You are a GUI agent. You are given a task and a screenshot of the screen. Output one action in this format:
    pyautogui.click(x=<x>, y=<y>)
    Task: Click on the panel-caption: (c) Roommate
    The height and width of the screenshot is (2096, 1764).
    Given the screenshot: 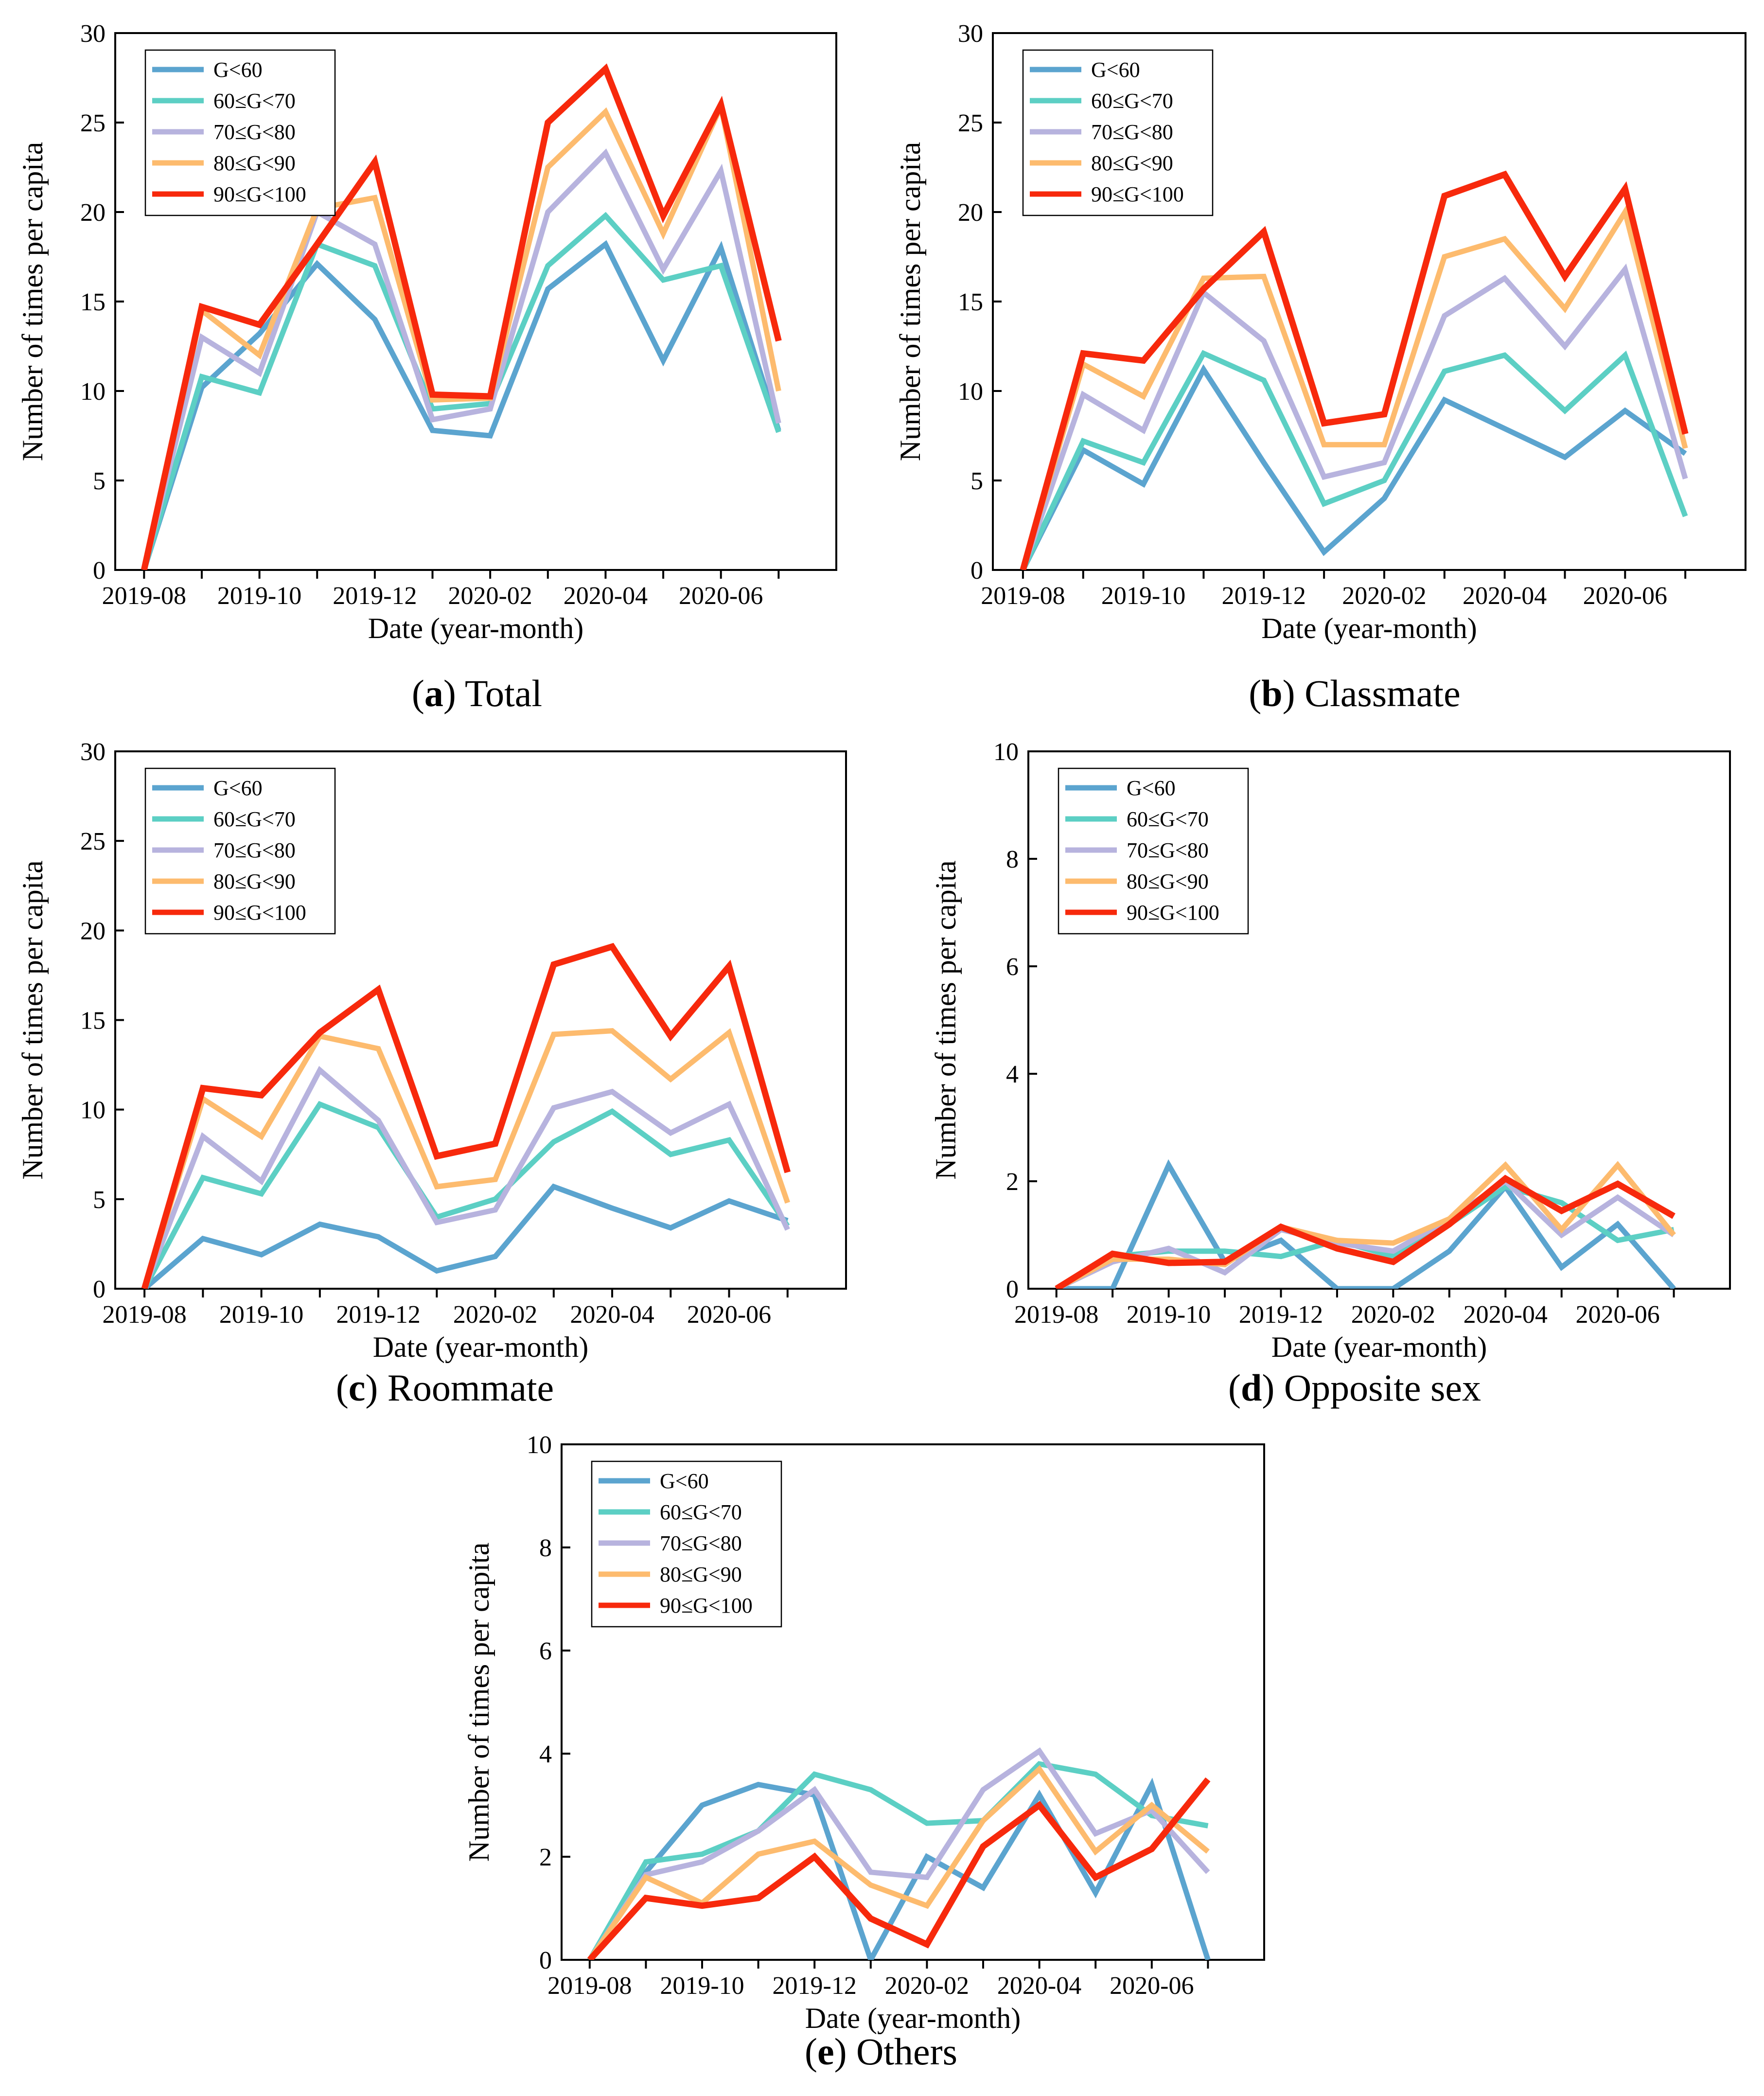 What is the action you would take?
    pyautogui.click(x=445, y=1388)
    